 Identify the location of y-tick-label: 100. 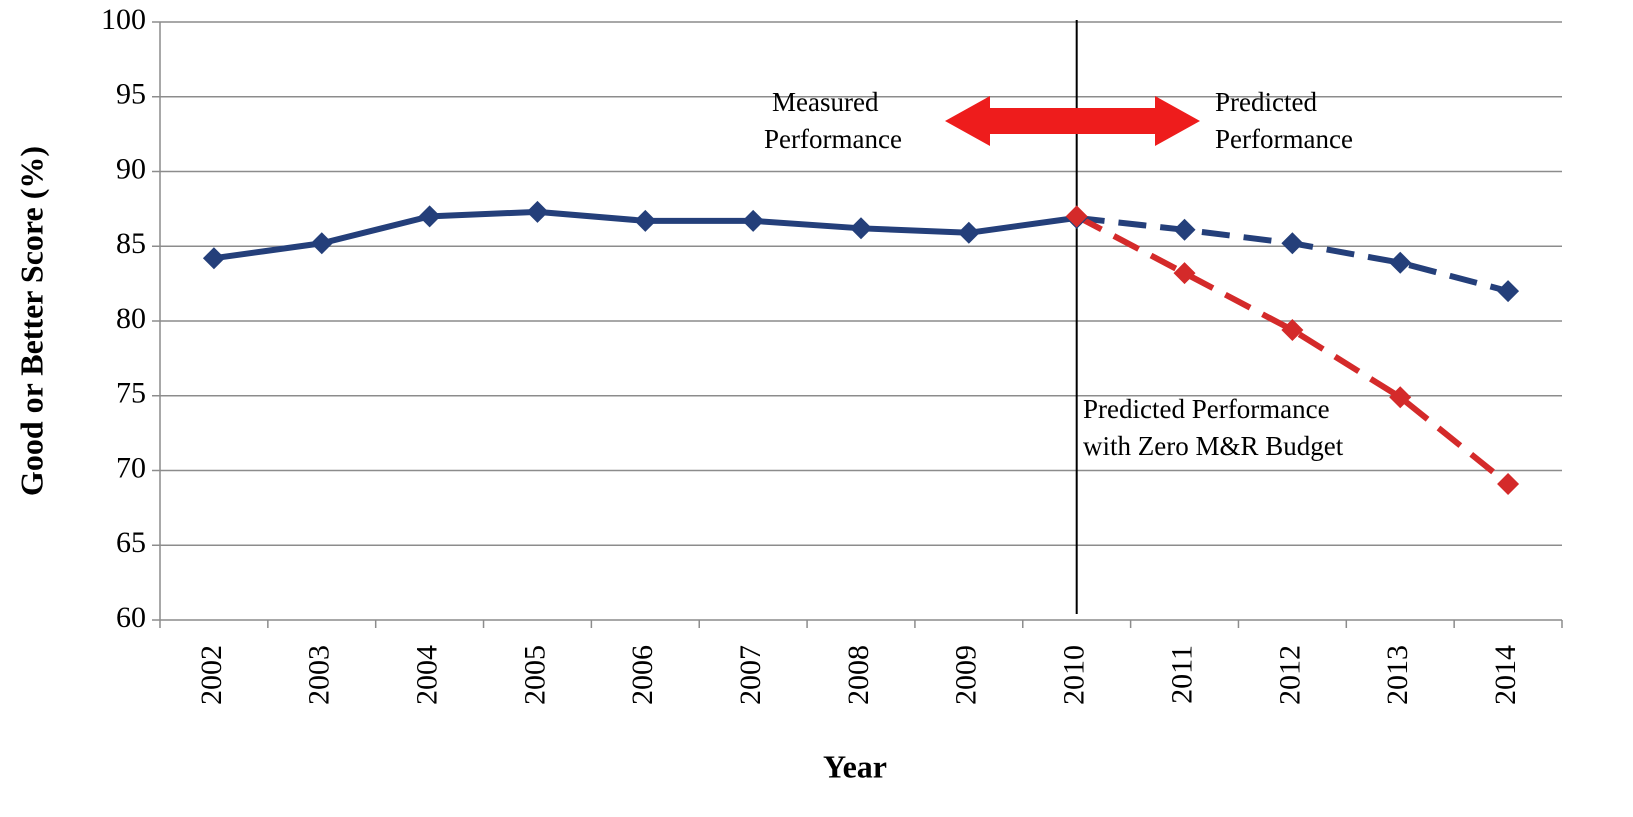
(123, 19).